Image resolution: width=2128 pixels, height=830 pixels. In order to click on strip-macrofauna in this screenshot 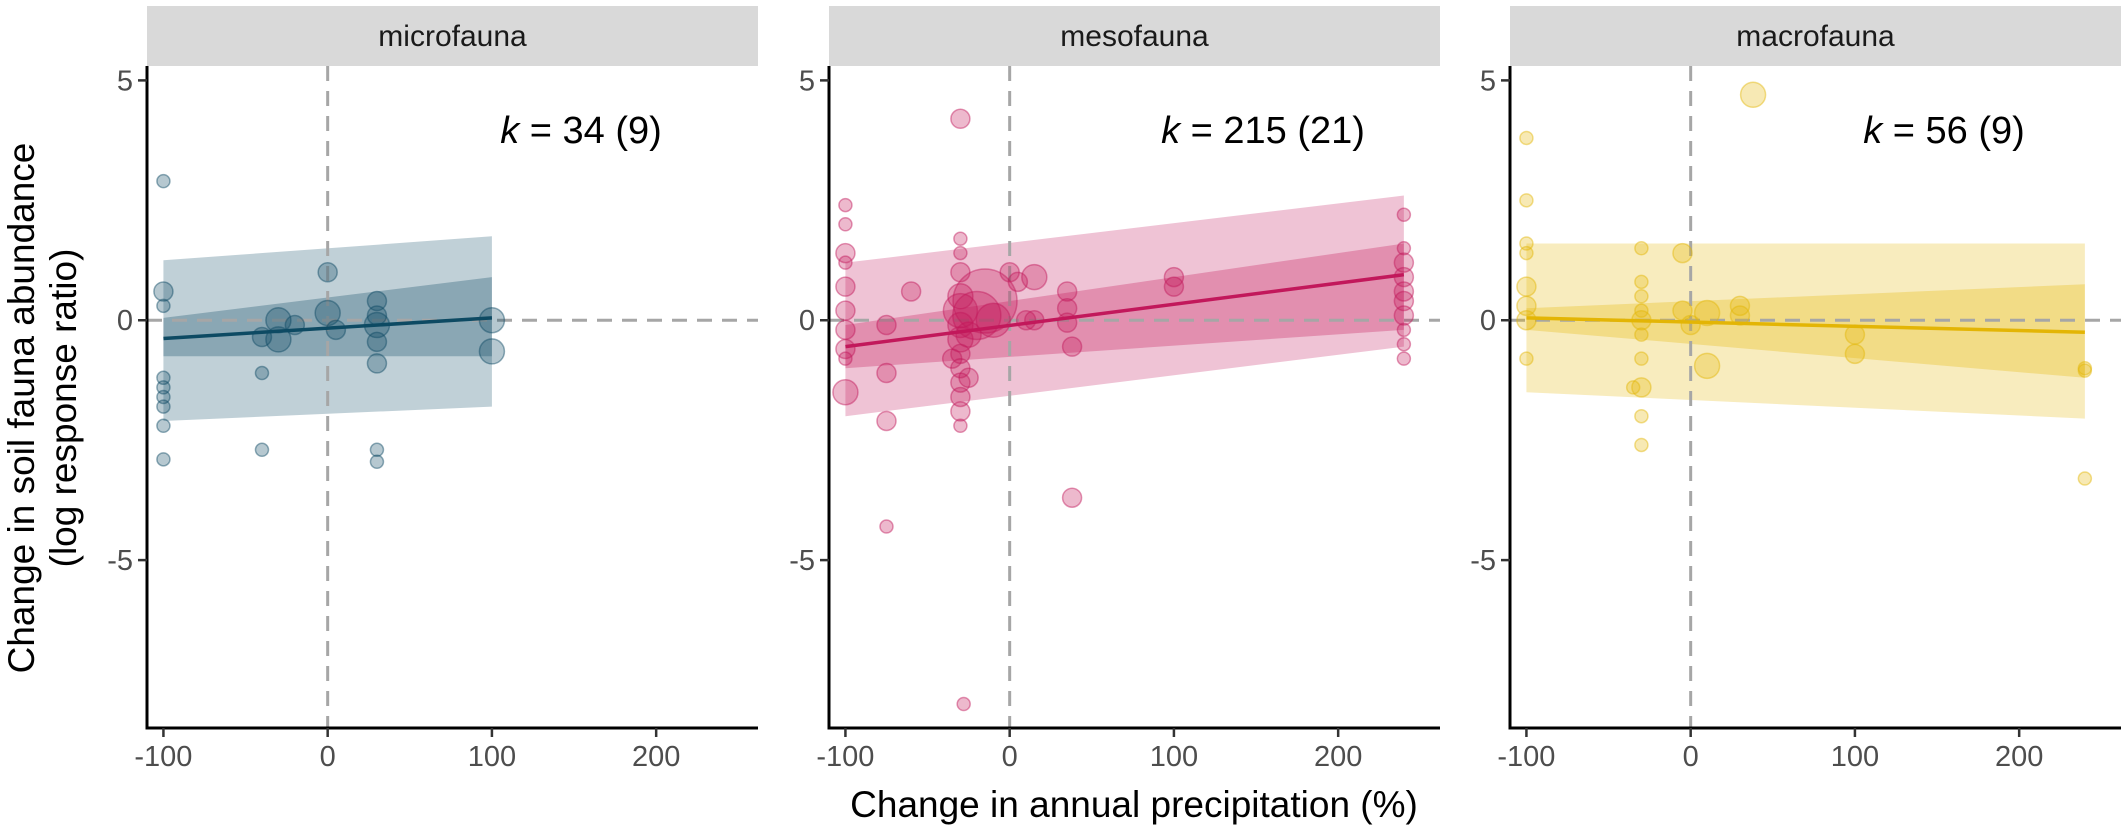, I will do `click(1815, 36)`.